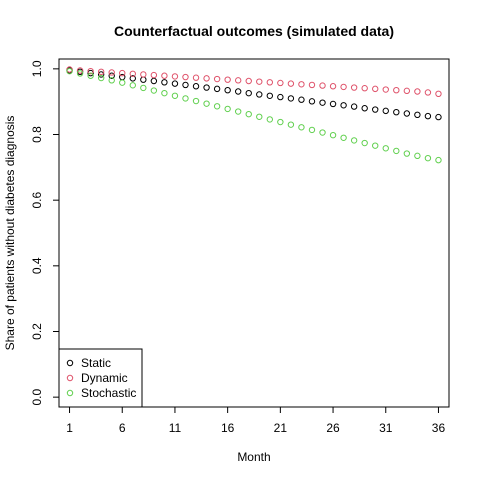 The image size is (480, 480). I want to click on x-tick-label: 21, so click(281, 428).